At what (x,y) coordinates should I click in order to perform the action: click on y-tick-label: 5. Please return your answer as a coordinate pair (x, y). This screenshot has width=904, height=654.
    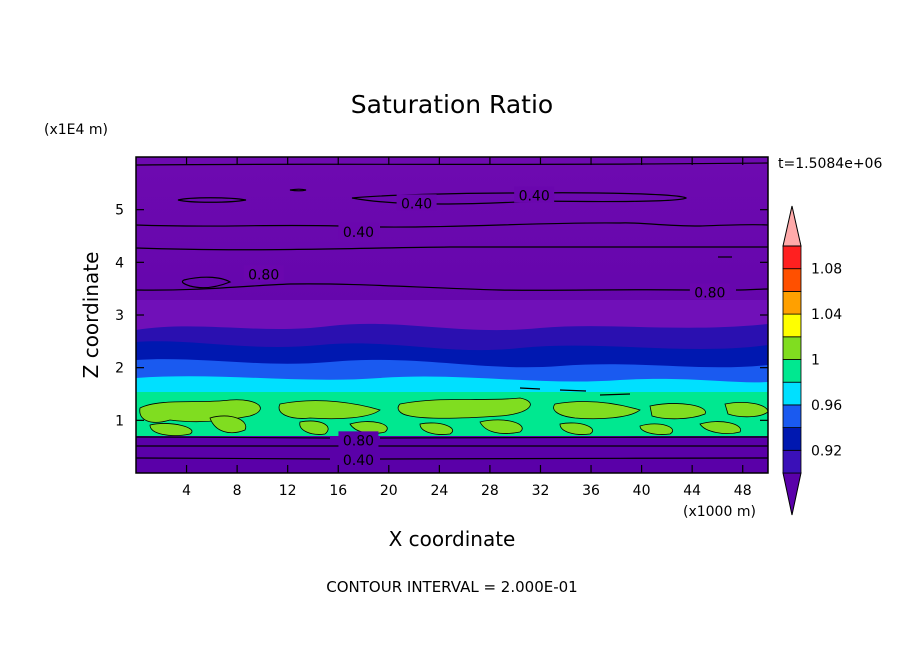
    Looking at the image, I should click on (119, 211).